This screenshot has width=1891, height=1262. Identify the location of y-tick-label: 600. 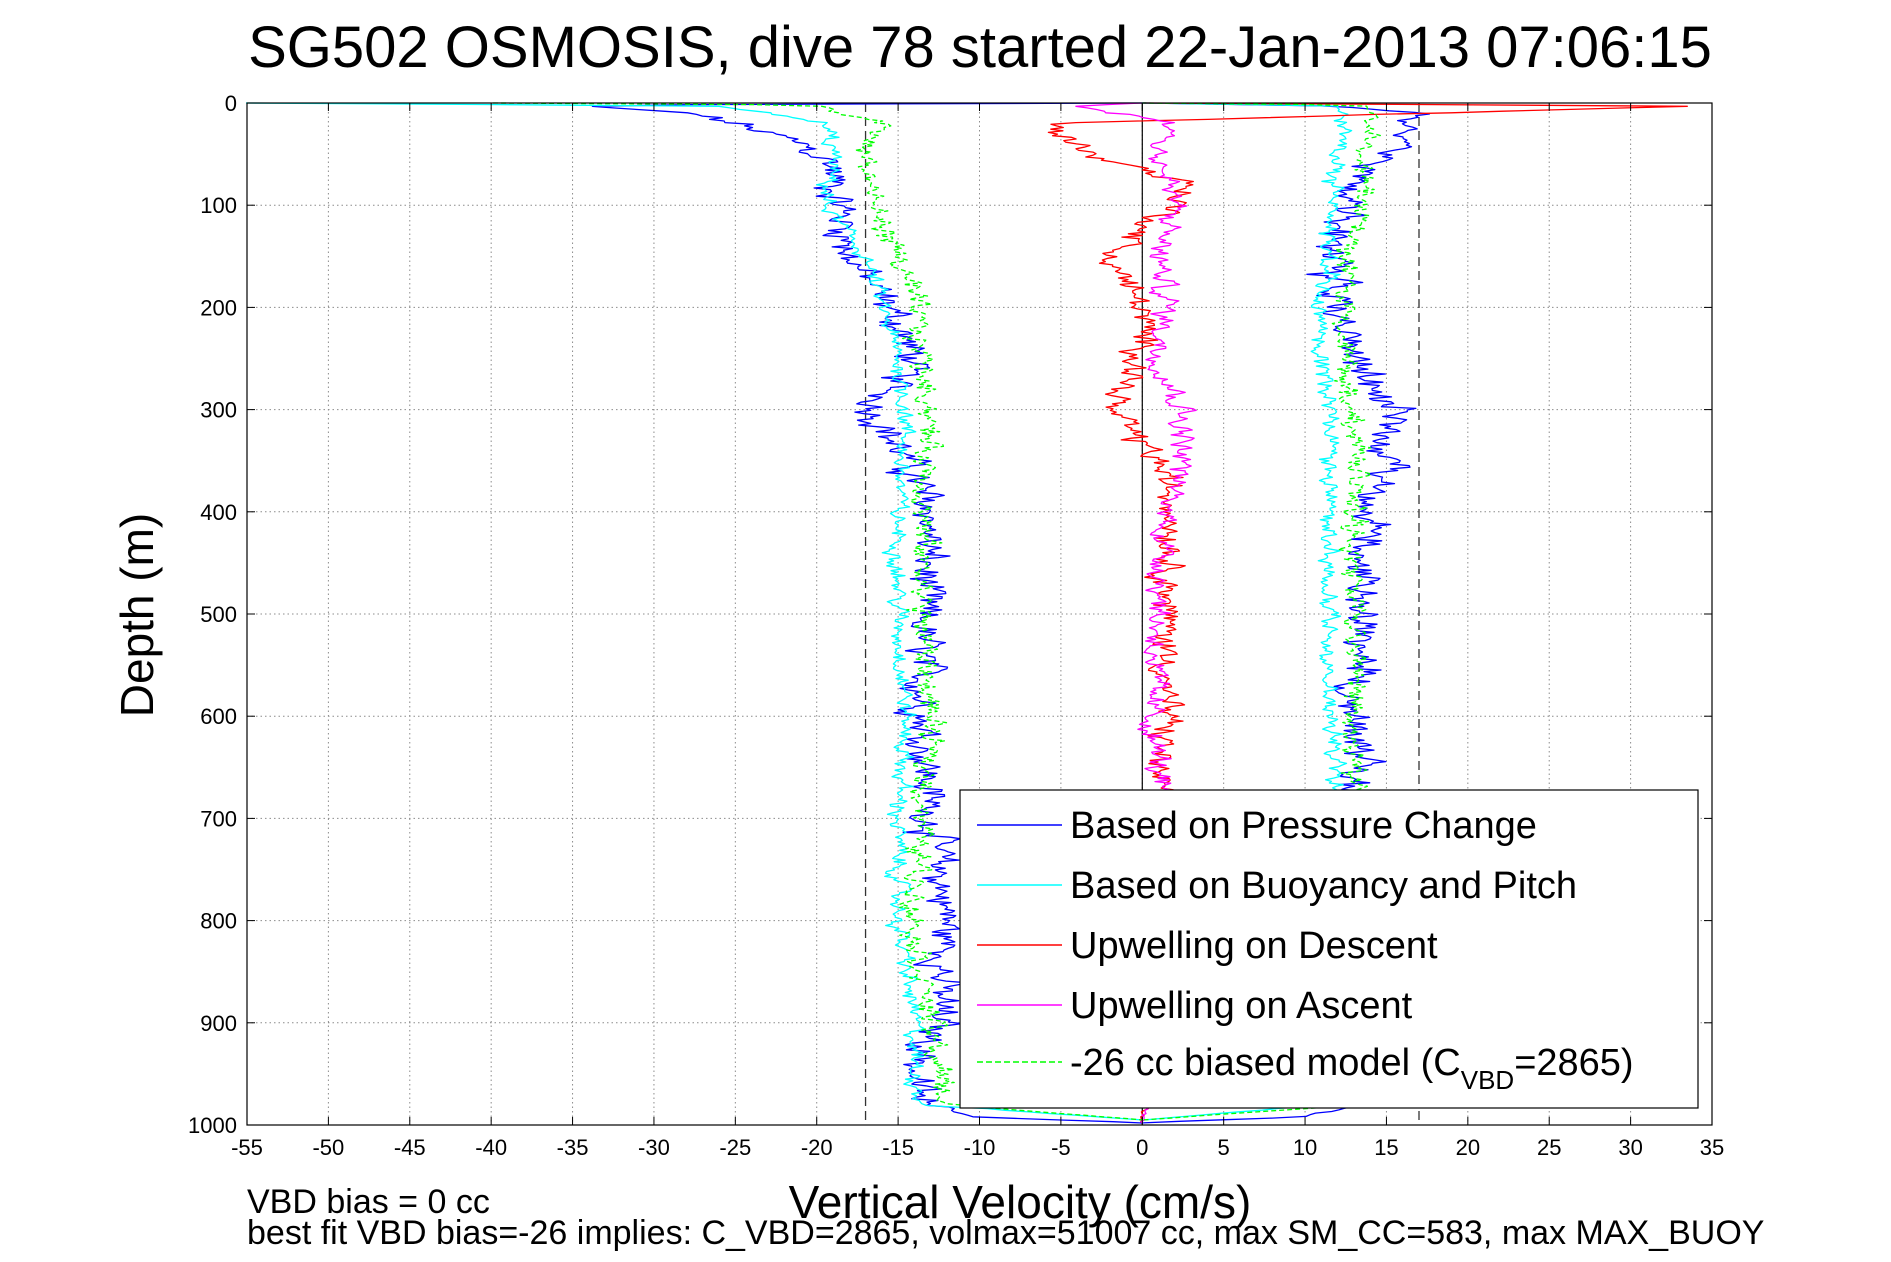
(218, 716).